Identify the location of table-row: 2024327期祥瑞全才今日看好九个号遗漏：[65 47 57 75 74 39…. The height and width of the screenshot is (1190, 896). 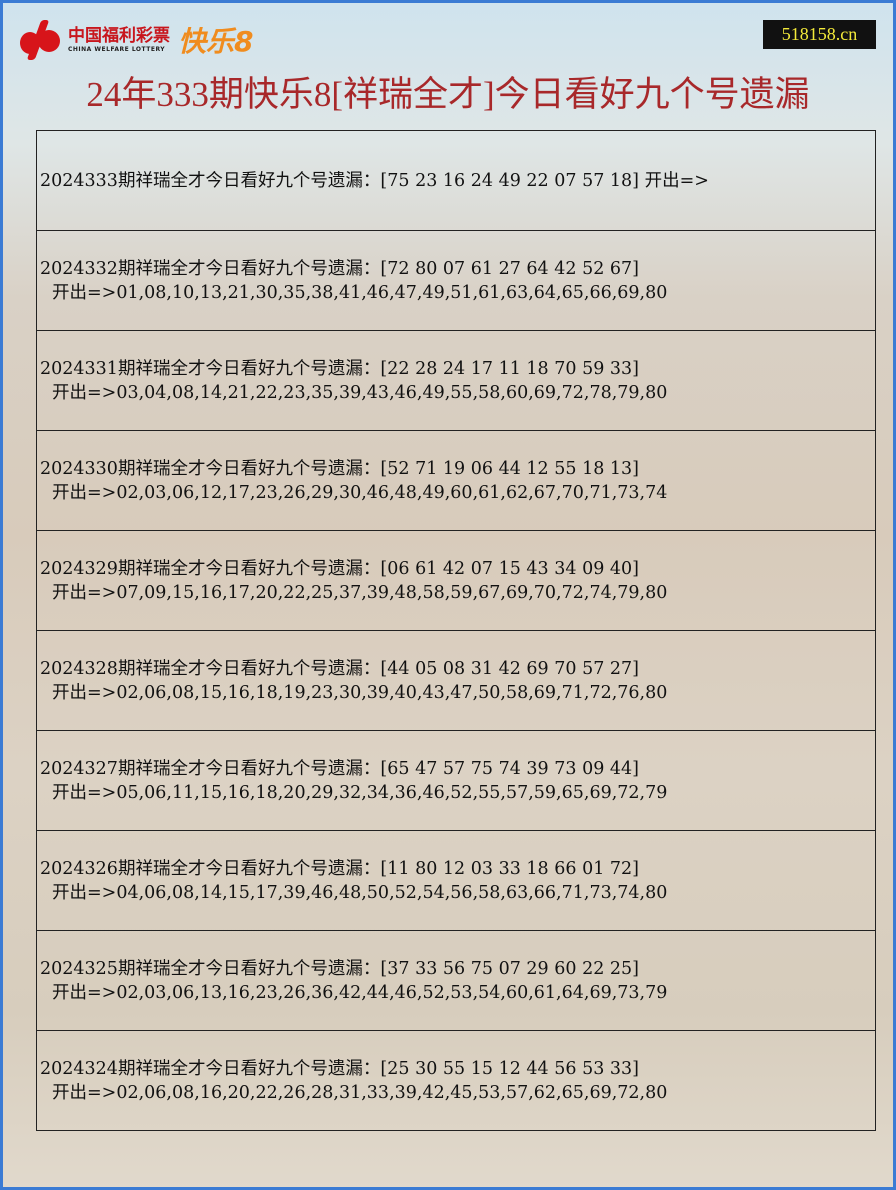
(456, 781).